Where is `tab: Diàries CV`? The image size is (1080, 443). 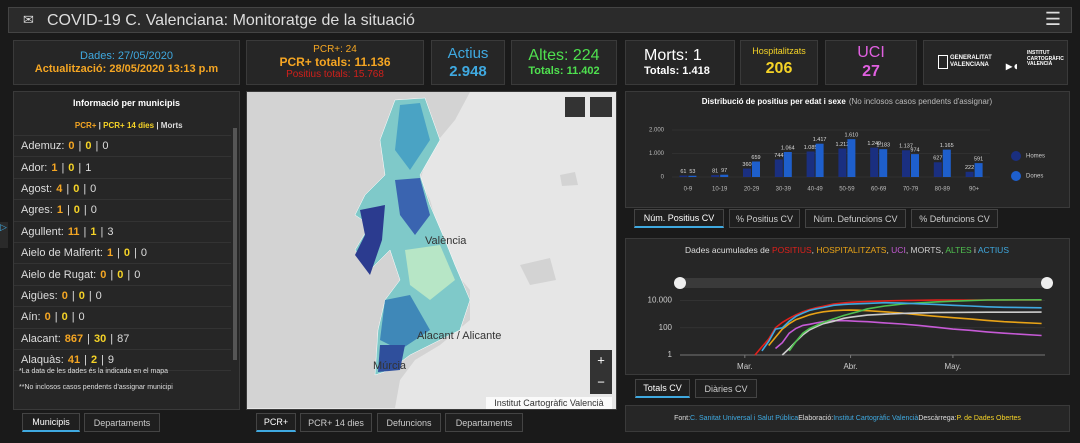 tab: Diàries CV is located at coordinates (726, 388).